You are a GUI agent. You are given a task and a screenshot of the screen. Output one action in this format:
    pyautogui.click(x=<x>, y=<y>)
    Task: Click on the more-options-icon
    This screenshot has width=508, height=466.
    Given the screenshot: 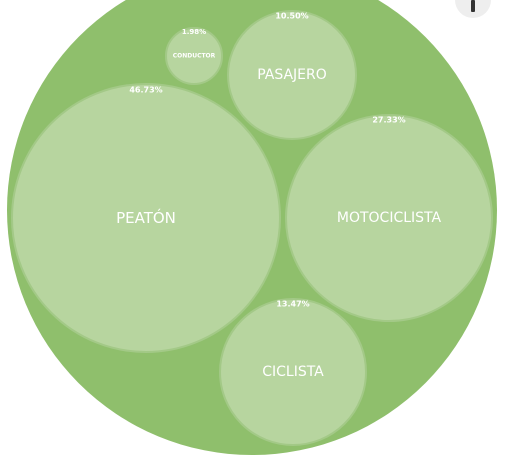 What is the action you would take?
    pyautogui.click(x=473, y=9)
    